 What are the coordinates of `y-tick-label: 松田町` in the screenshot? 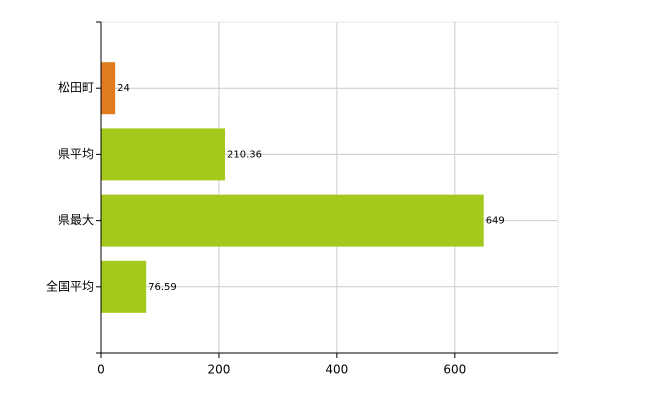 It's located at (76, 88).